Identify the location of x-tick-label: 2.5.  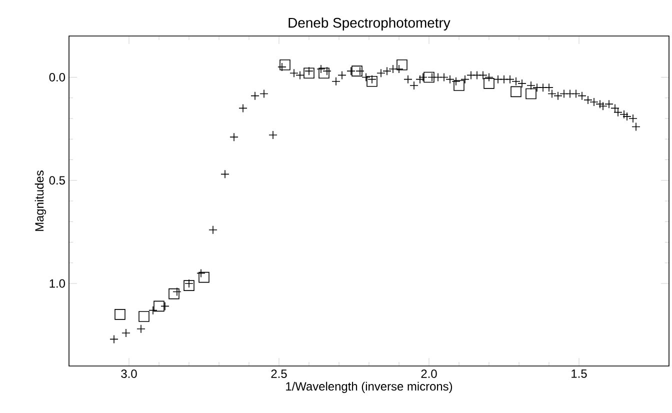
(279, 374).